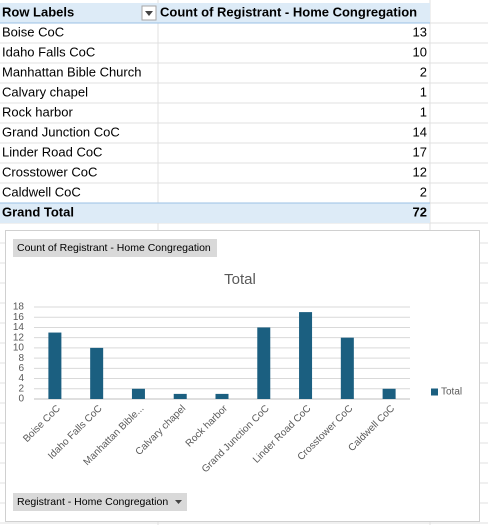 The image size is (488, 525). Describe the element at coordinates (21, 358) in the screenshot. I see `y-tick-label: 8` at that location.